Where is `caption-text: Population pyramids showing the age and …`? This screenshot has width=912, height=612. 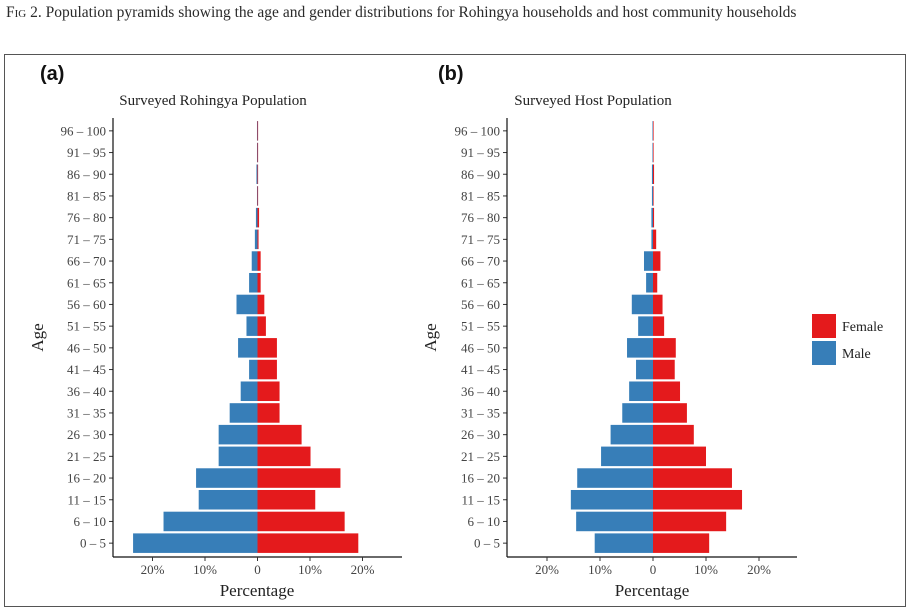 caption-text: Population pyramids showing the age and … is located at coordinates (419, 12).